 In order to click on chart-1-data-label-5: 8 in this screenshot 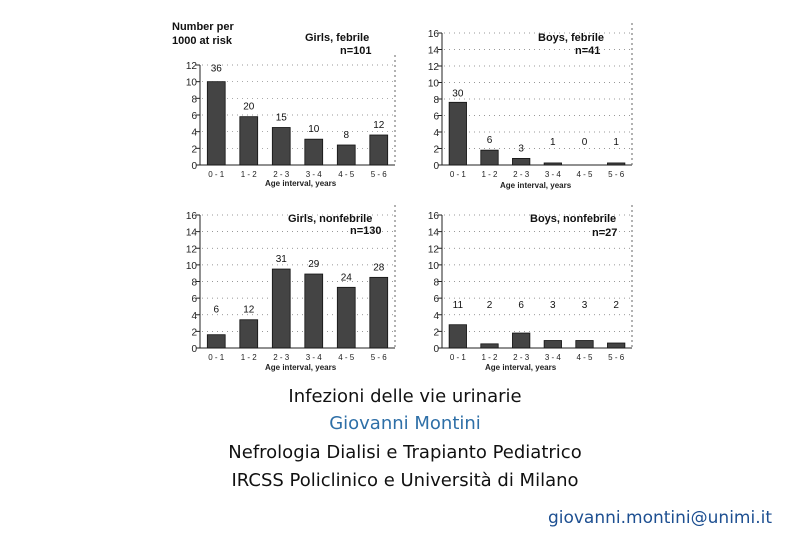, I will do `click(346, 135)`.